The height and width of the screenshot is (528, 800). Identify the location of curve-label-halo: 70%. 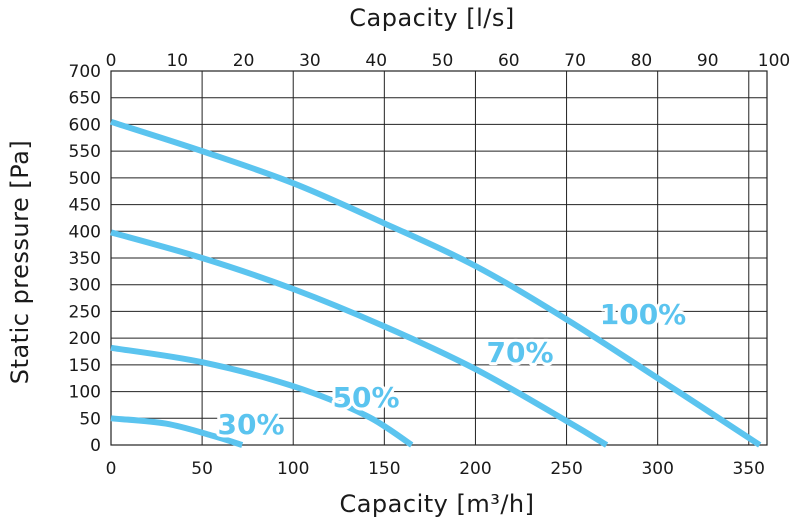
(519, 352).